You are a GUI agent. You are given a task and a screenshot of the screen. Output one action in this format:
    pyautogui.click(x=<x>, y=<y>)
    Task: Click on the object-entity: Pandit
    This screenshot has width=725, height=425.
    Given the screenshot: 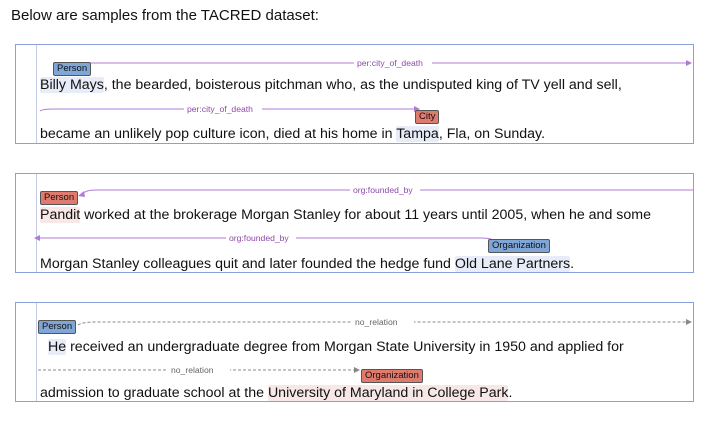 What is the action you would take?
    pyautogui.click(x=60, y=215)
    